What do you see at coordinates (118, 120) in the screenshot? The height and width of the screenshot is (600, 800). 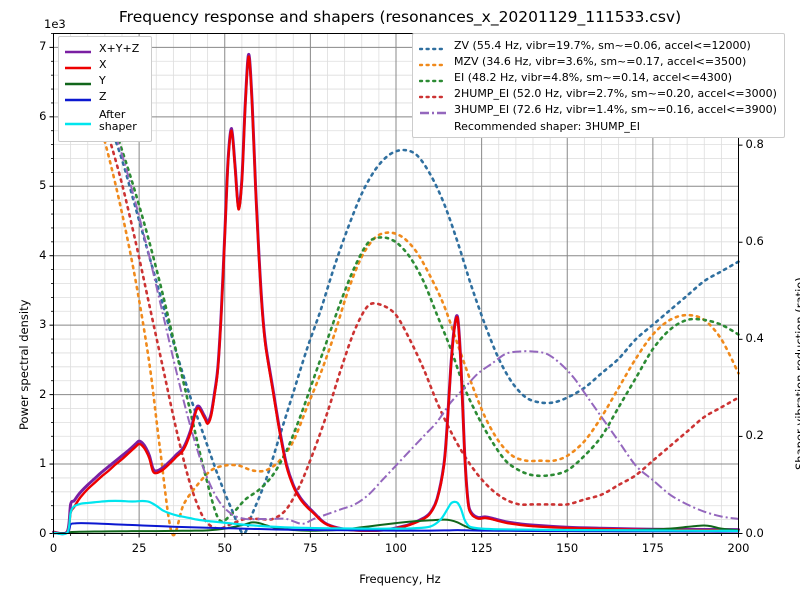 I see `legend-item-label: After shaper` at bounding box center [118, 120].